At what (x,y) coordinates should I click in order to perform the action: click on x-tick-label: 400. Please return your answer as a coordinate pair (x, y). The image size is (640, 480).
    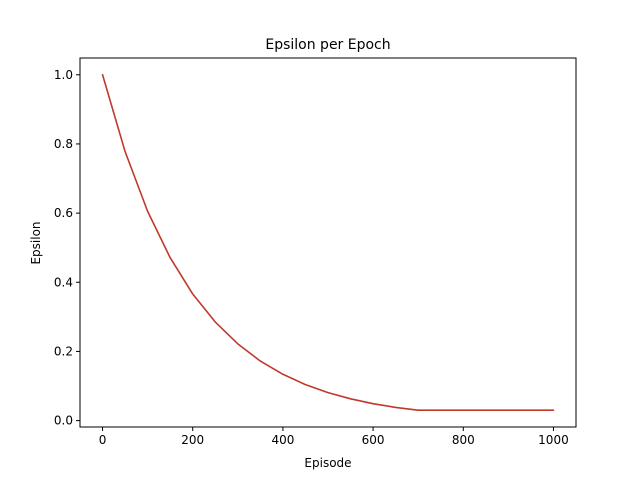
    Looking at the image, I should click on (282, 440).